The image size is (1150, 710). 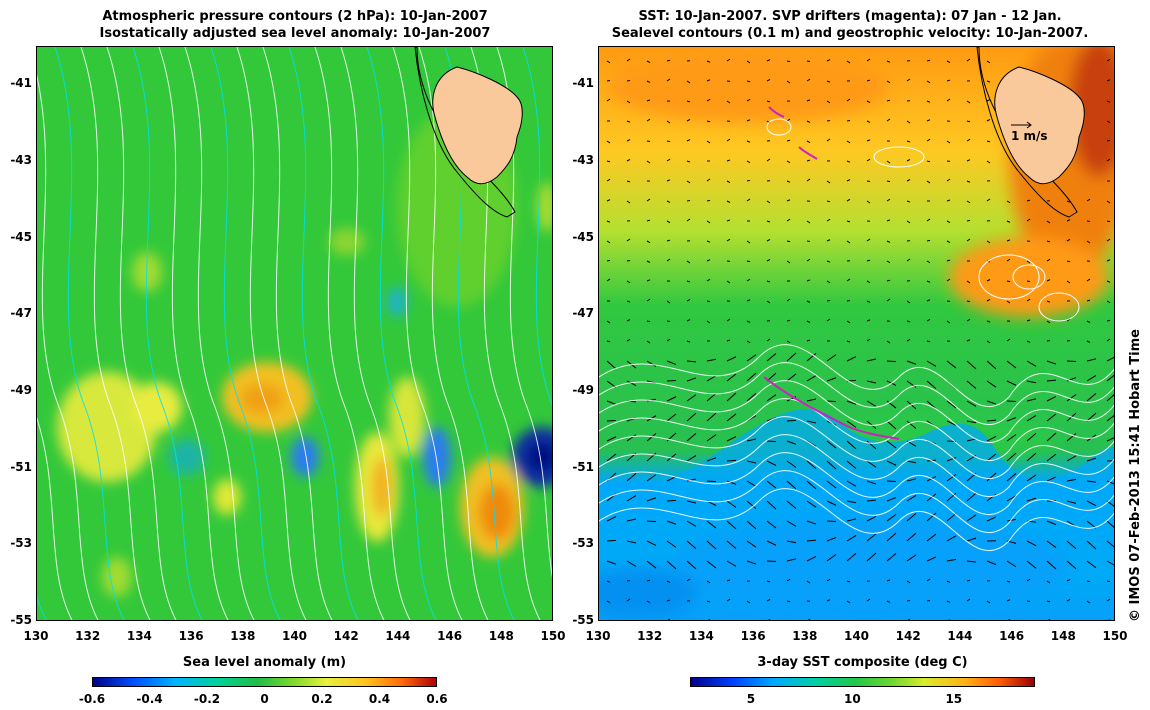 What do you see at coordinates (149, 699) in the screenshot?
I see `colorbar-tick-label: -0.4` at bounding box center [149, 699].